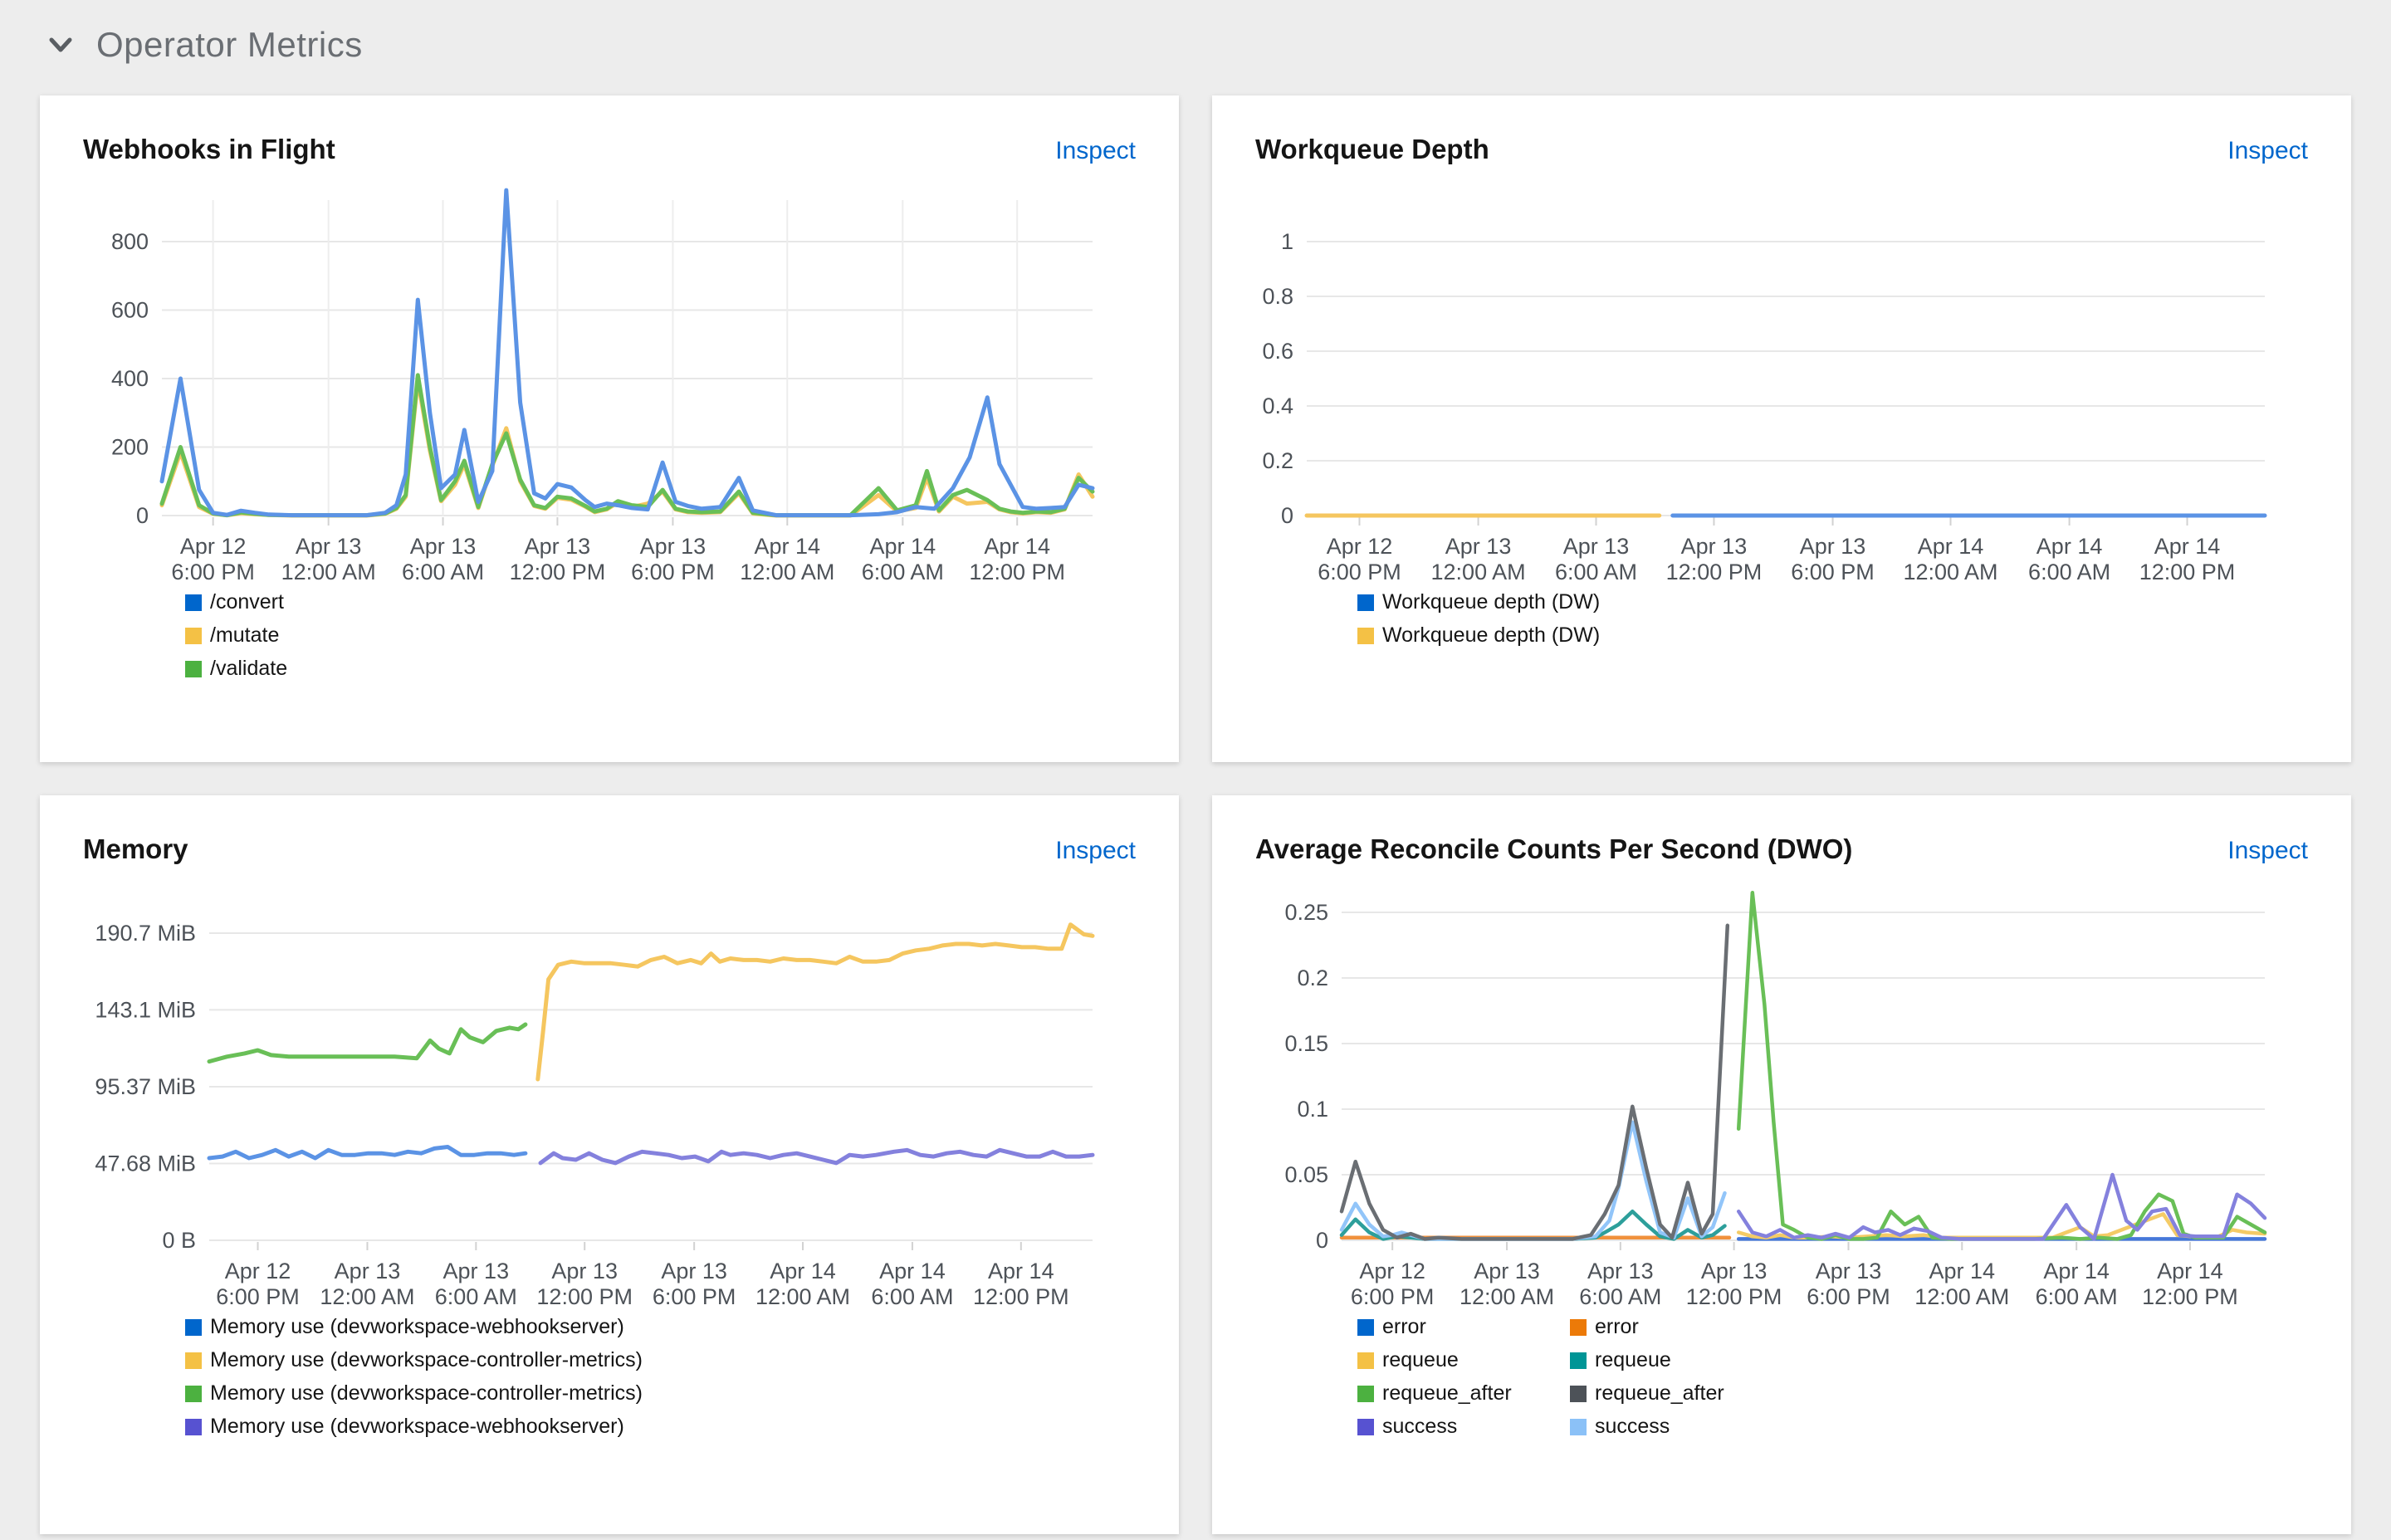 This screenshot has width=2391, height=1540. I want to click on series-line-success-old, so click(1533, 1181).